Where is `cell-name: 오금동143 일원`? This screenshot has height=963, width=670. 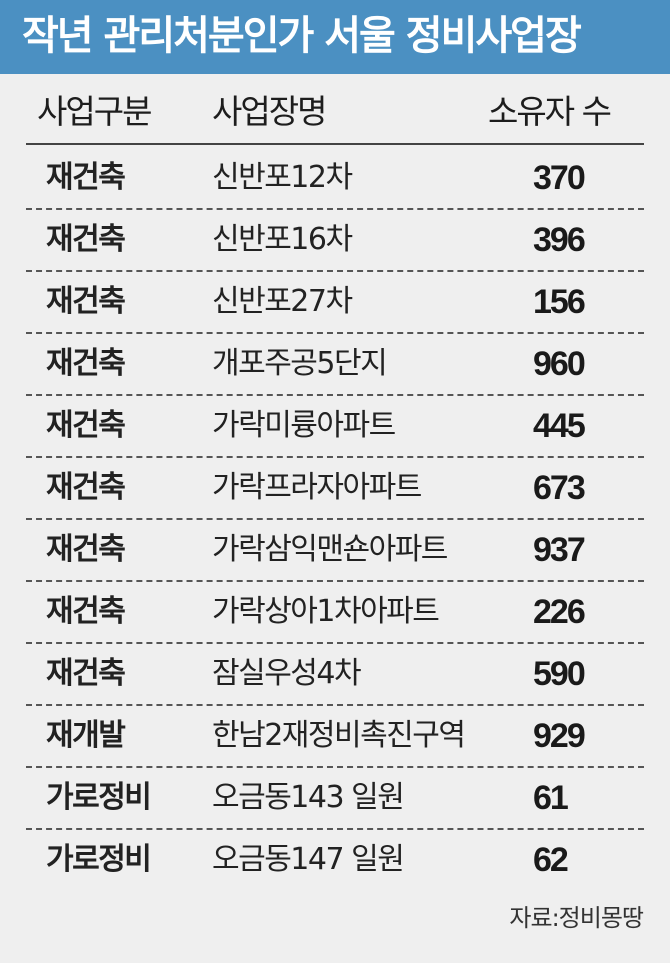 cell-name: 오금동143 일원 is located at coordinates (308, 797).